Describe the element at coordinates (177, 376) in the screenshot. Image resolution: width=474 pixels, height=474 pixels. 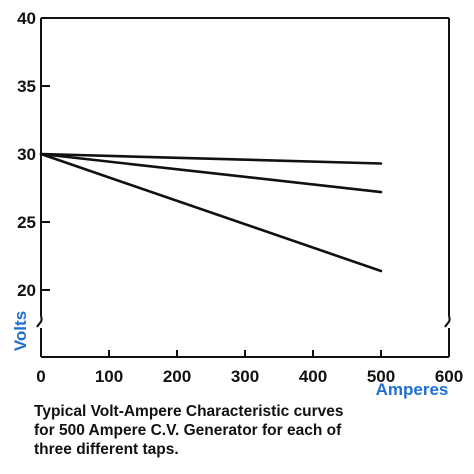
I see `x-tick-label-200: 200` at that location.